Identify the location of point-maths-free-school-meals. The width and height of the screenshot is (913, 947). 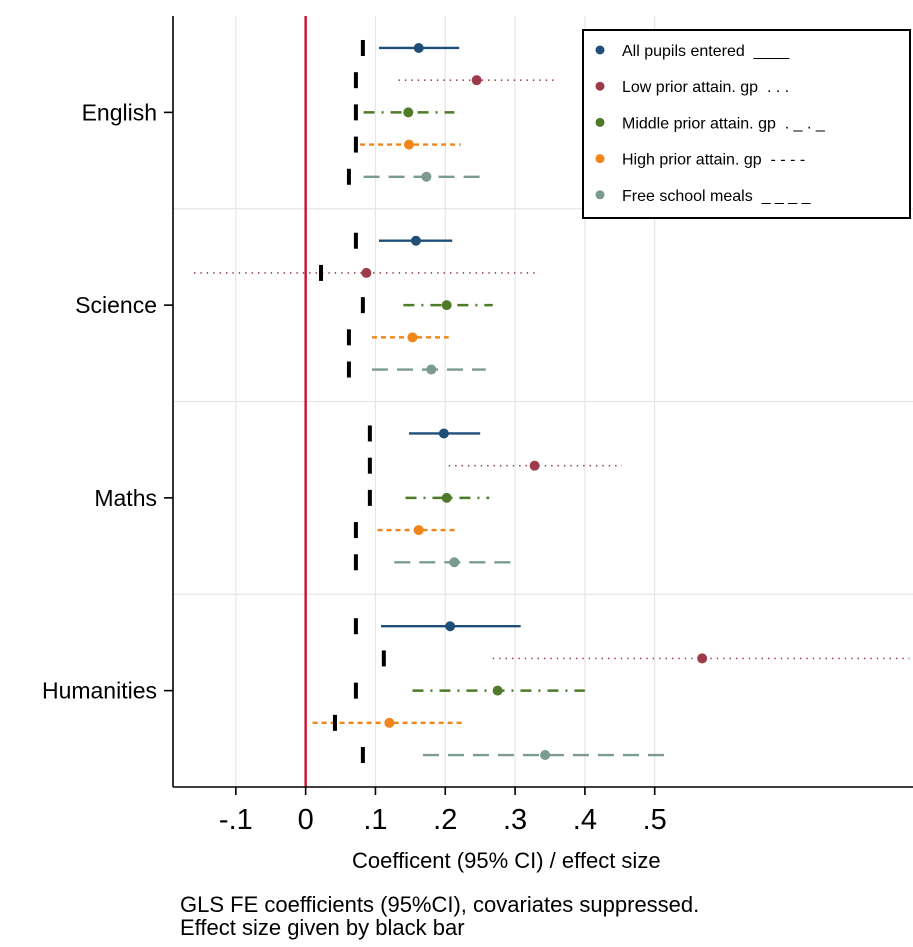
(454, 562).